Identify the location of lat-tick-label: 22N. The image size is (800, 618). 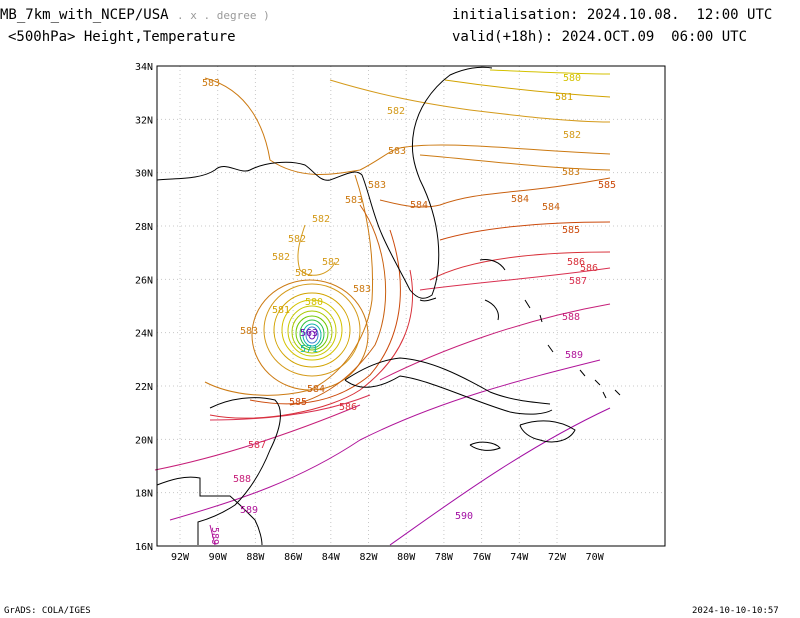
(144, 387).